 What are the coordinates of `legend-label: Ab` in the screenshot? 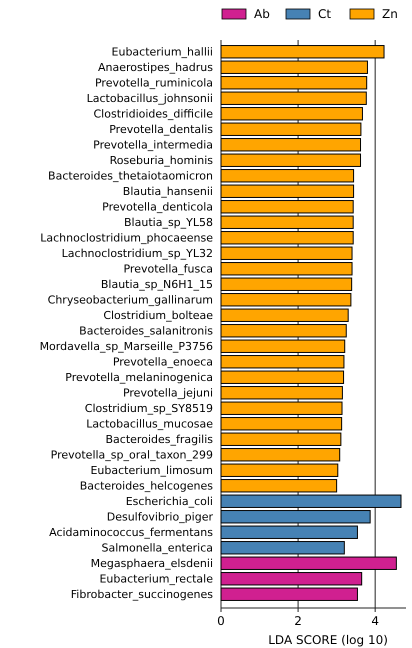 It's located at (262, 14).